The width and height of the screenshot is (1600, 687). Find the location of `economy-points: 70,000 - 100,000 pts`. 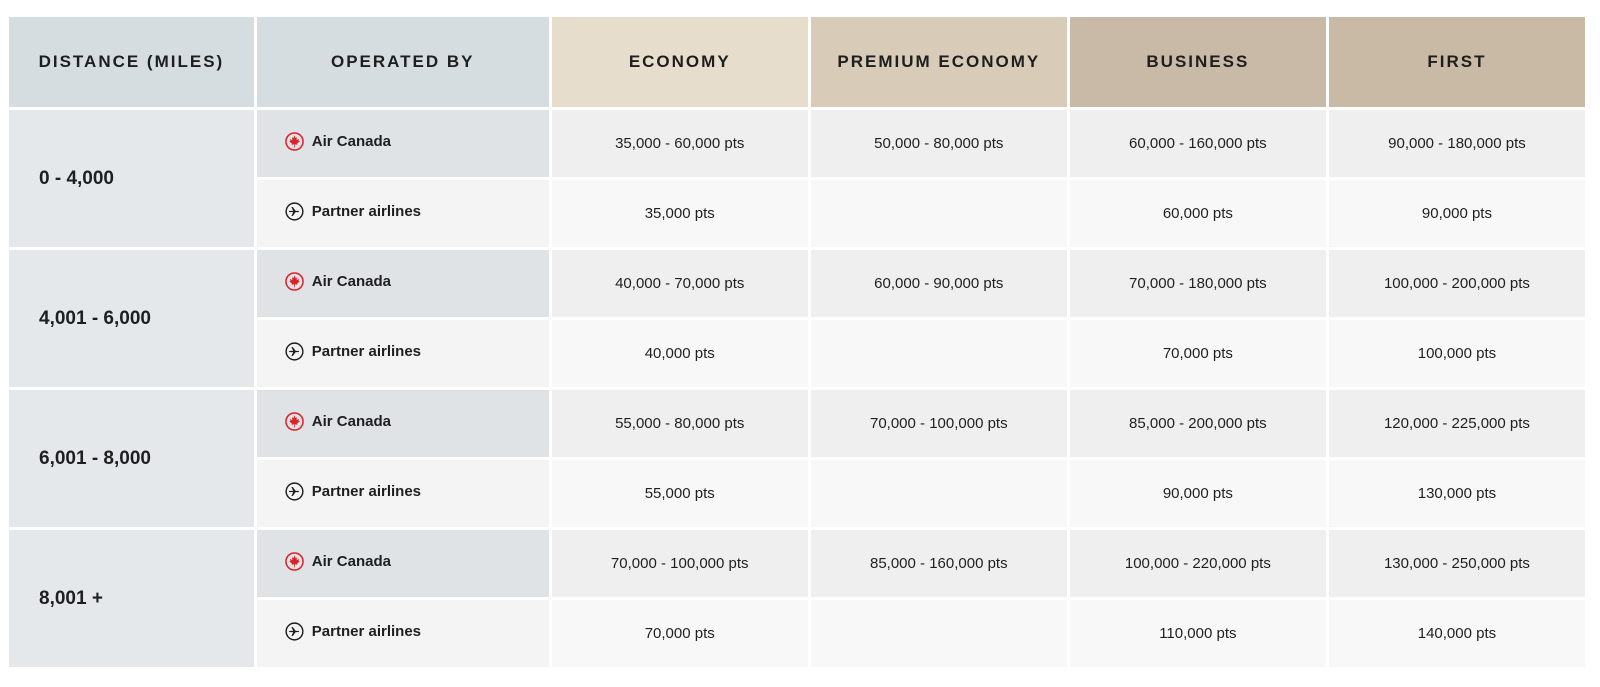

economy-points: 70,000 - 100,000 pts is located at coordinates (679, 563).